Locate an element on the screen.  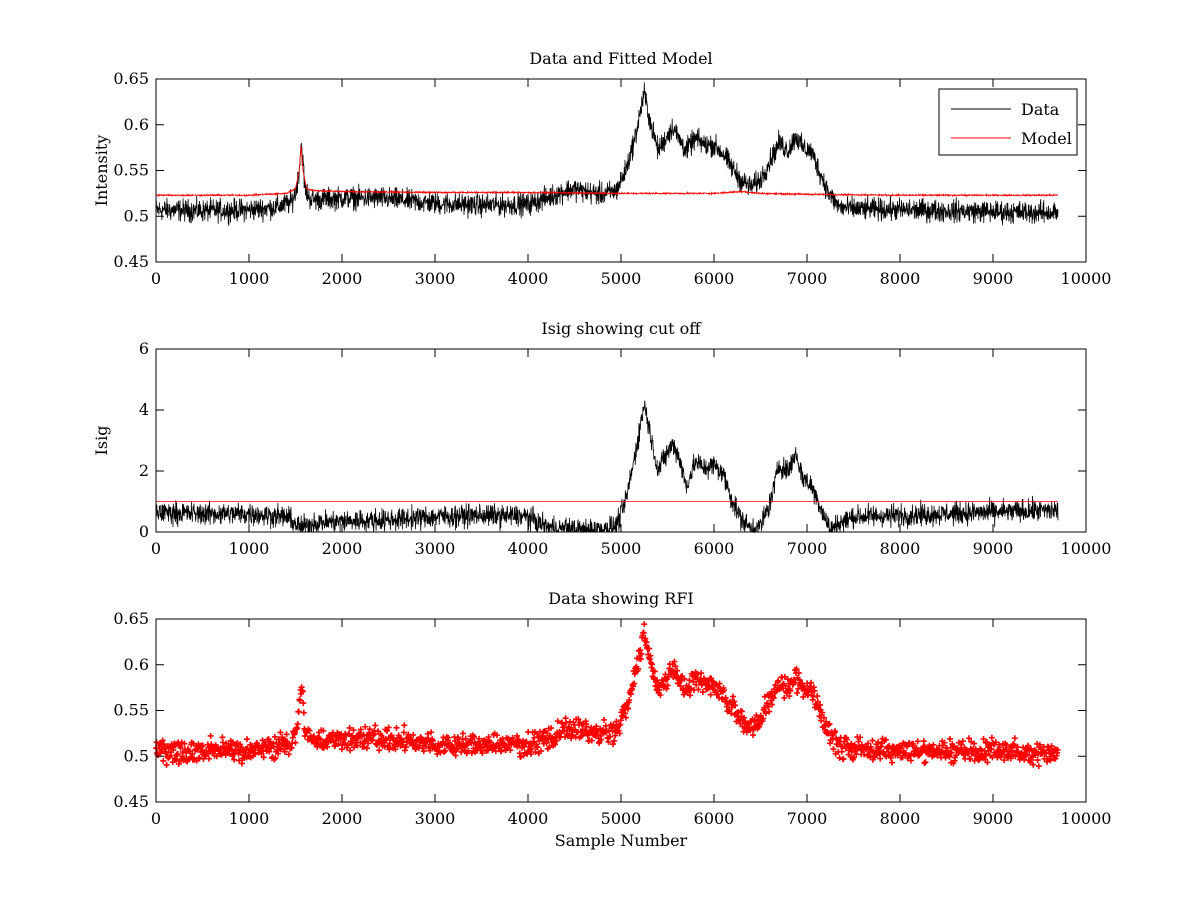
legend: Data Model is located at coordinates (1008, 122).